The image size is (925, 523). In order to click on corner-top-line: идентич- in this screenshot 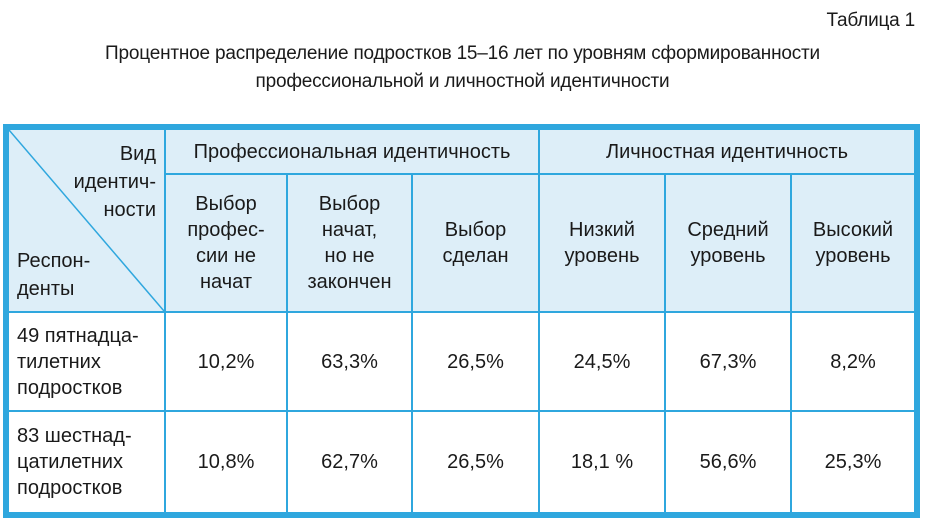, I will do `click(114, 182)`.